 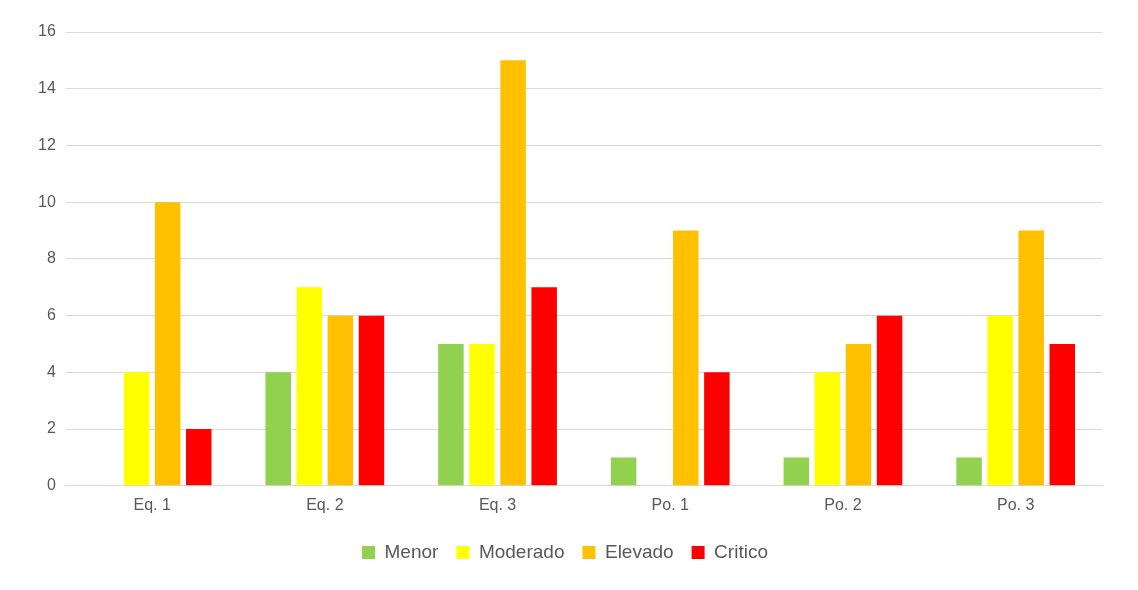 What do you see at coordinates (47, 144) in the screenshot?
I see `y-tick-label: 12` at bounding box center [47, 144].